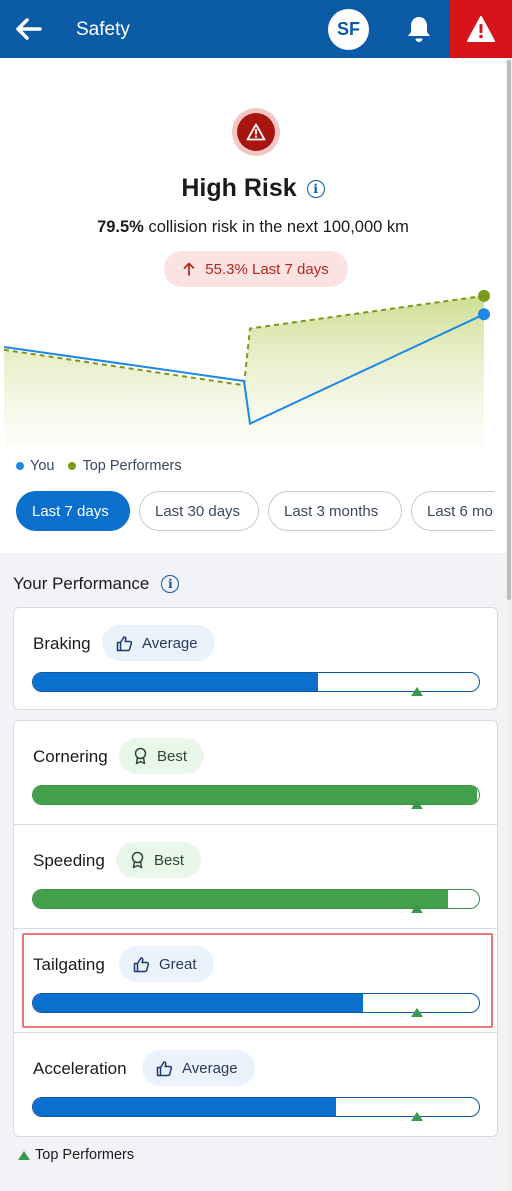 The height and width of the screenshot is (1191, 512). I want to click on info-icon: i, so click(315, 188).